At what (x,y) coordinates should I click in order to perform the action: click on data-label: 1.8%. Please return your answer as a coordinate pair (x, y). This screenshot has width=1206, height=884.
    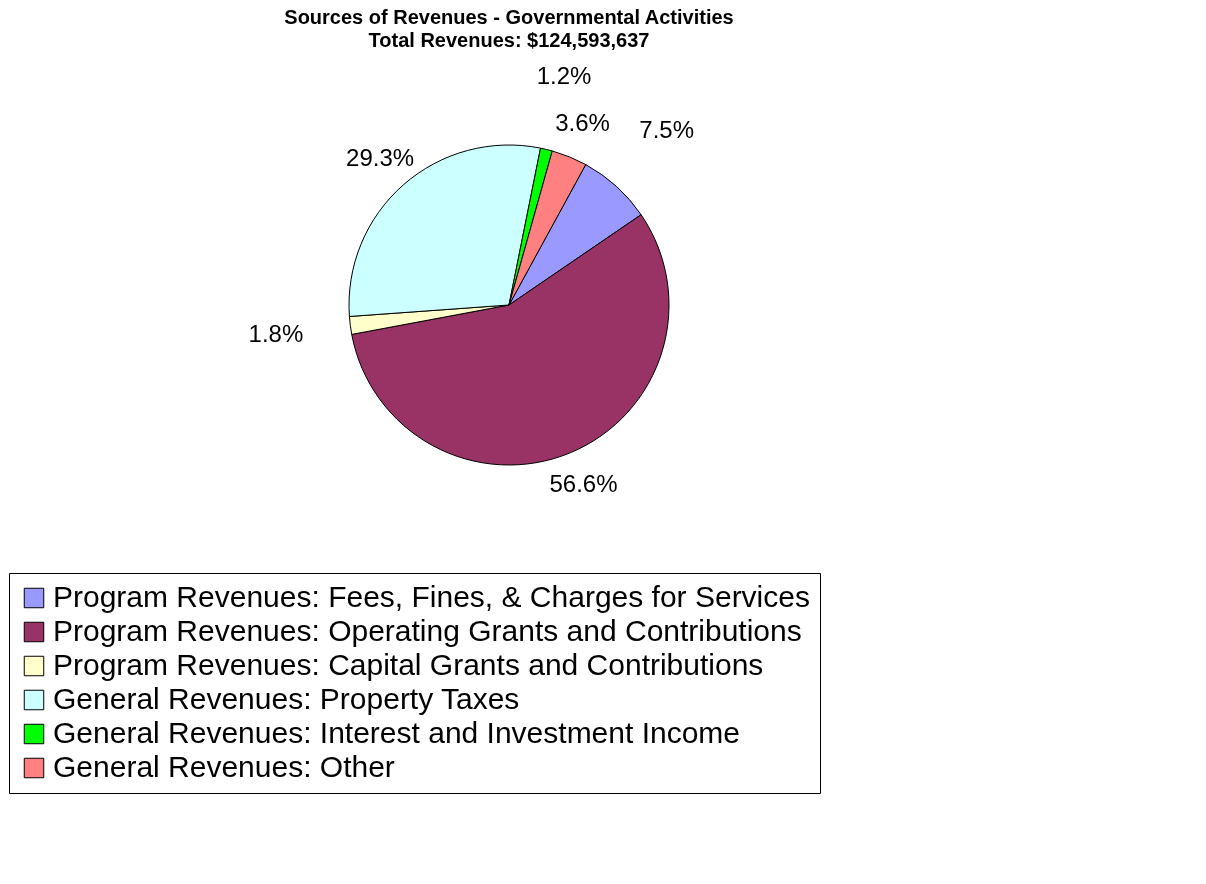
    Looking at the image, I should click on (276, 334).